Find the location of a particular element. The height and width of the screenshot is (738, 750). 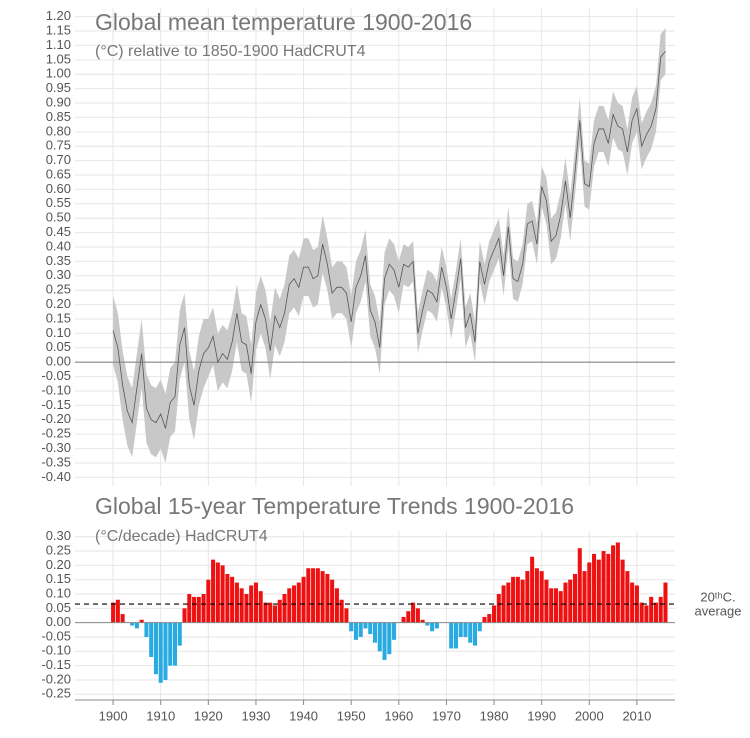

y-tick-label: 0.90 is located at coordinates (58, 101).